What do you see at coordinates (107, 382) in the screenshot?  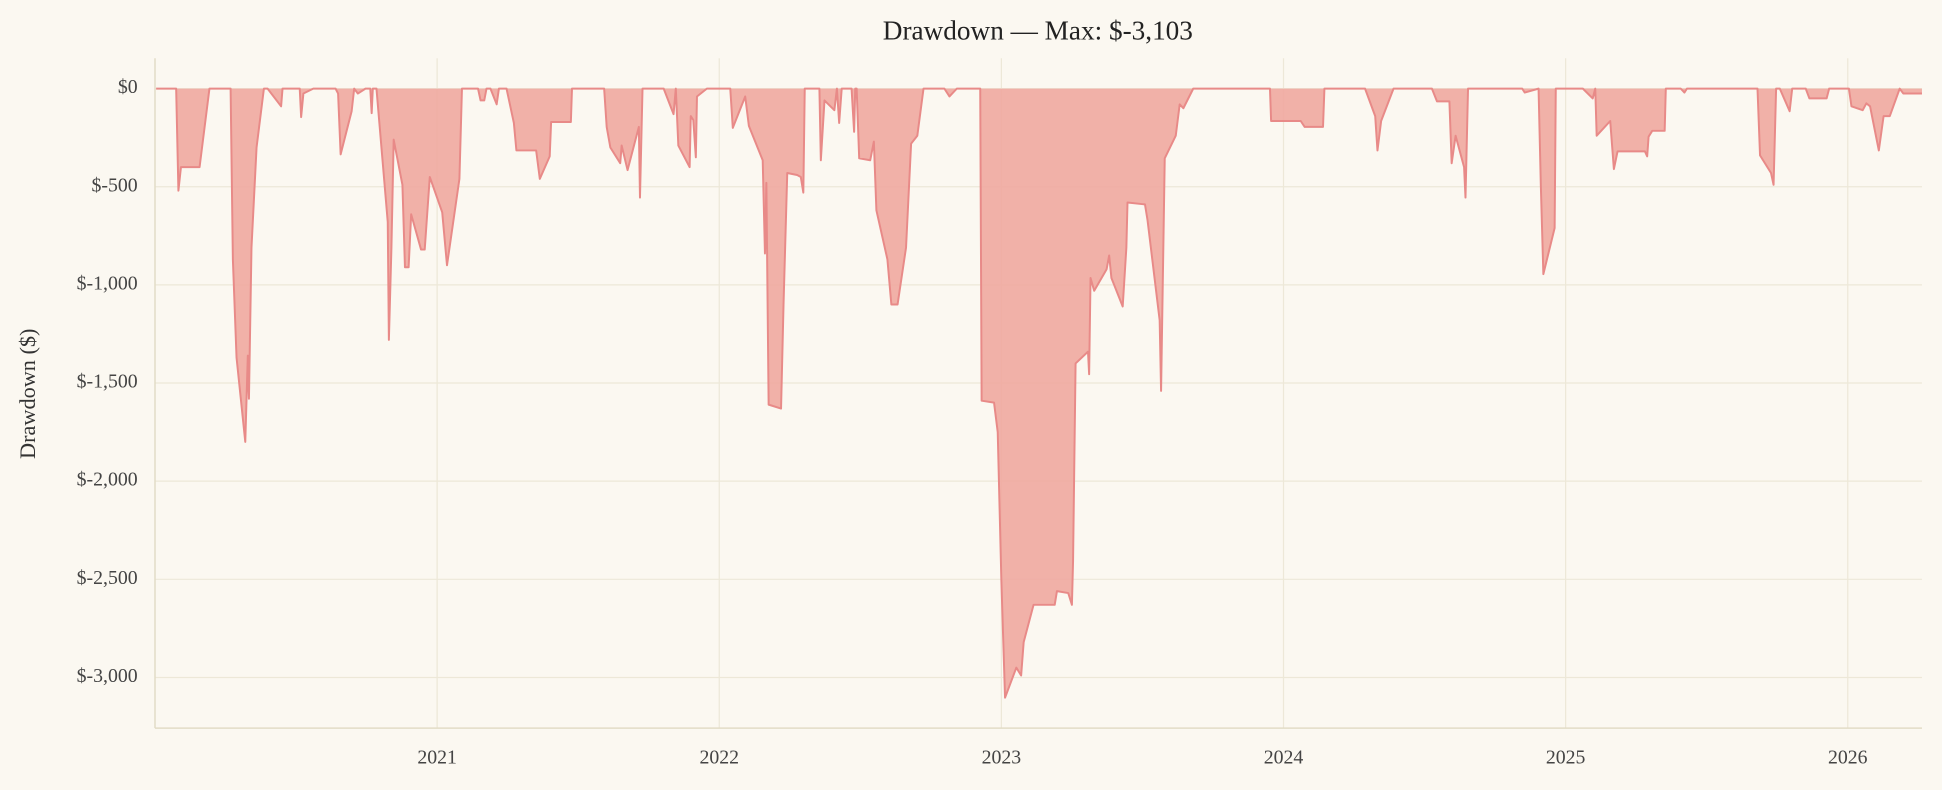 I see `y-tick-label: $-1,500` at bounding box center [107, 382].